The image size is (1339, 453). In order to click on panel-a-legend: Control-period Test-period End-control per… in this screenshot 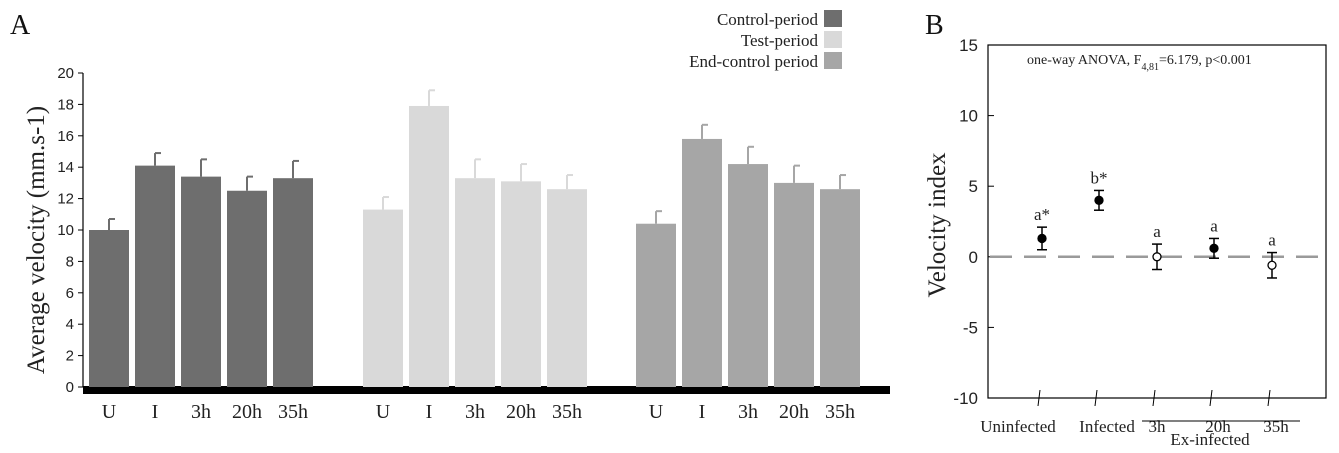, I will do `click(765, 40)`.